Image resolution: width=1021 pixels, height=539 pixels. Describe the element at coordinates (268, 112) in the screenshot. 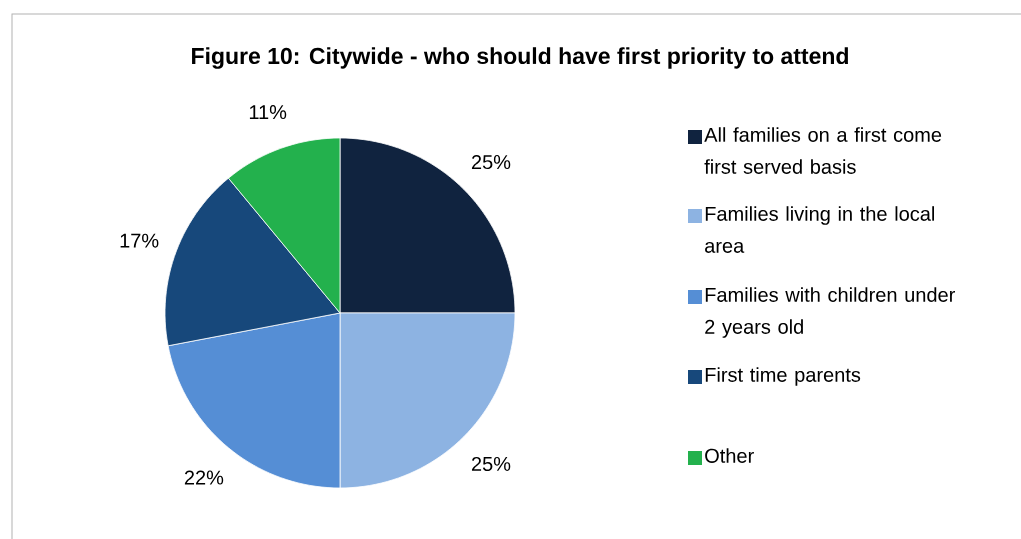

I see `data-label: 11%` at that location.